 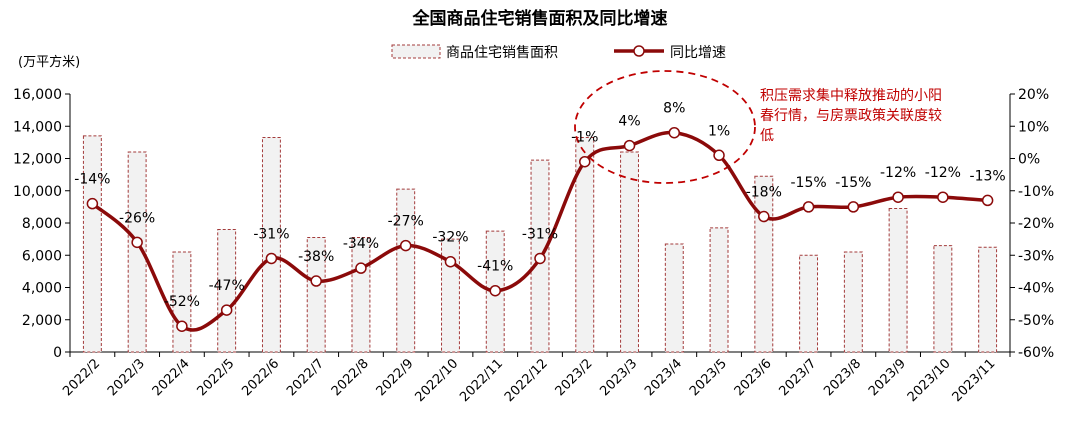 I want to click on x-tick-label: 2023/7, so click(x=797, y=377).